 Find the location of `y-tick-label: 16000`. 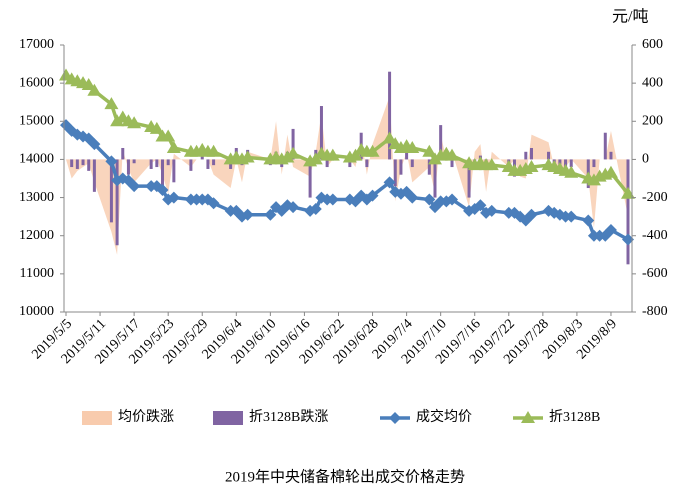

y-tick-label: 16000 is located at coordinates (36, 82).